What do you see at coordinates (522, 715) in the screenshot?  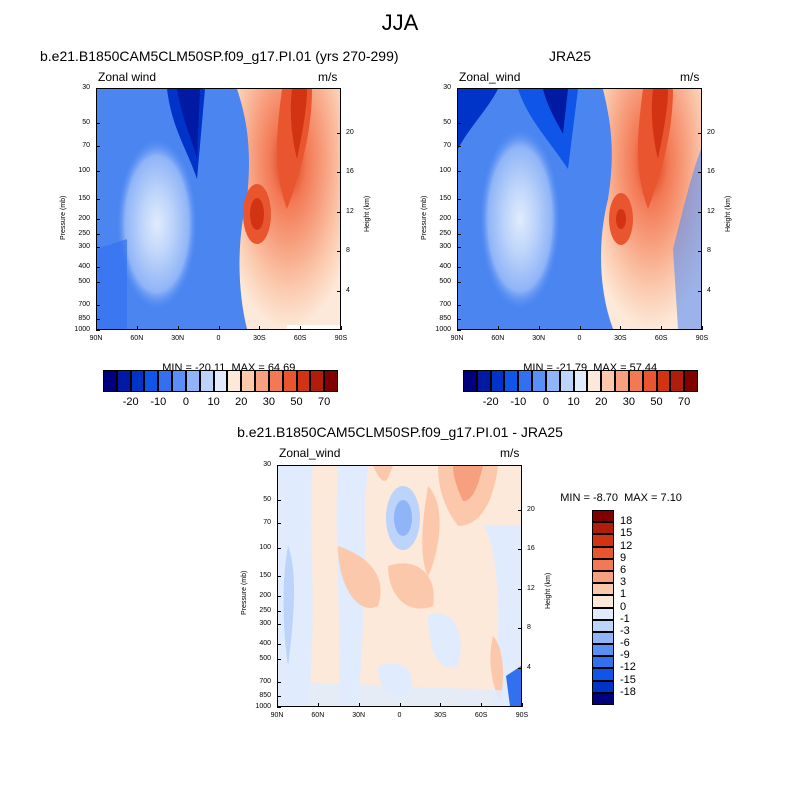 I see `x-tick-label: 90S` at bounding box center [522, 715].